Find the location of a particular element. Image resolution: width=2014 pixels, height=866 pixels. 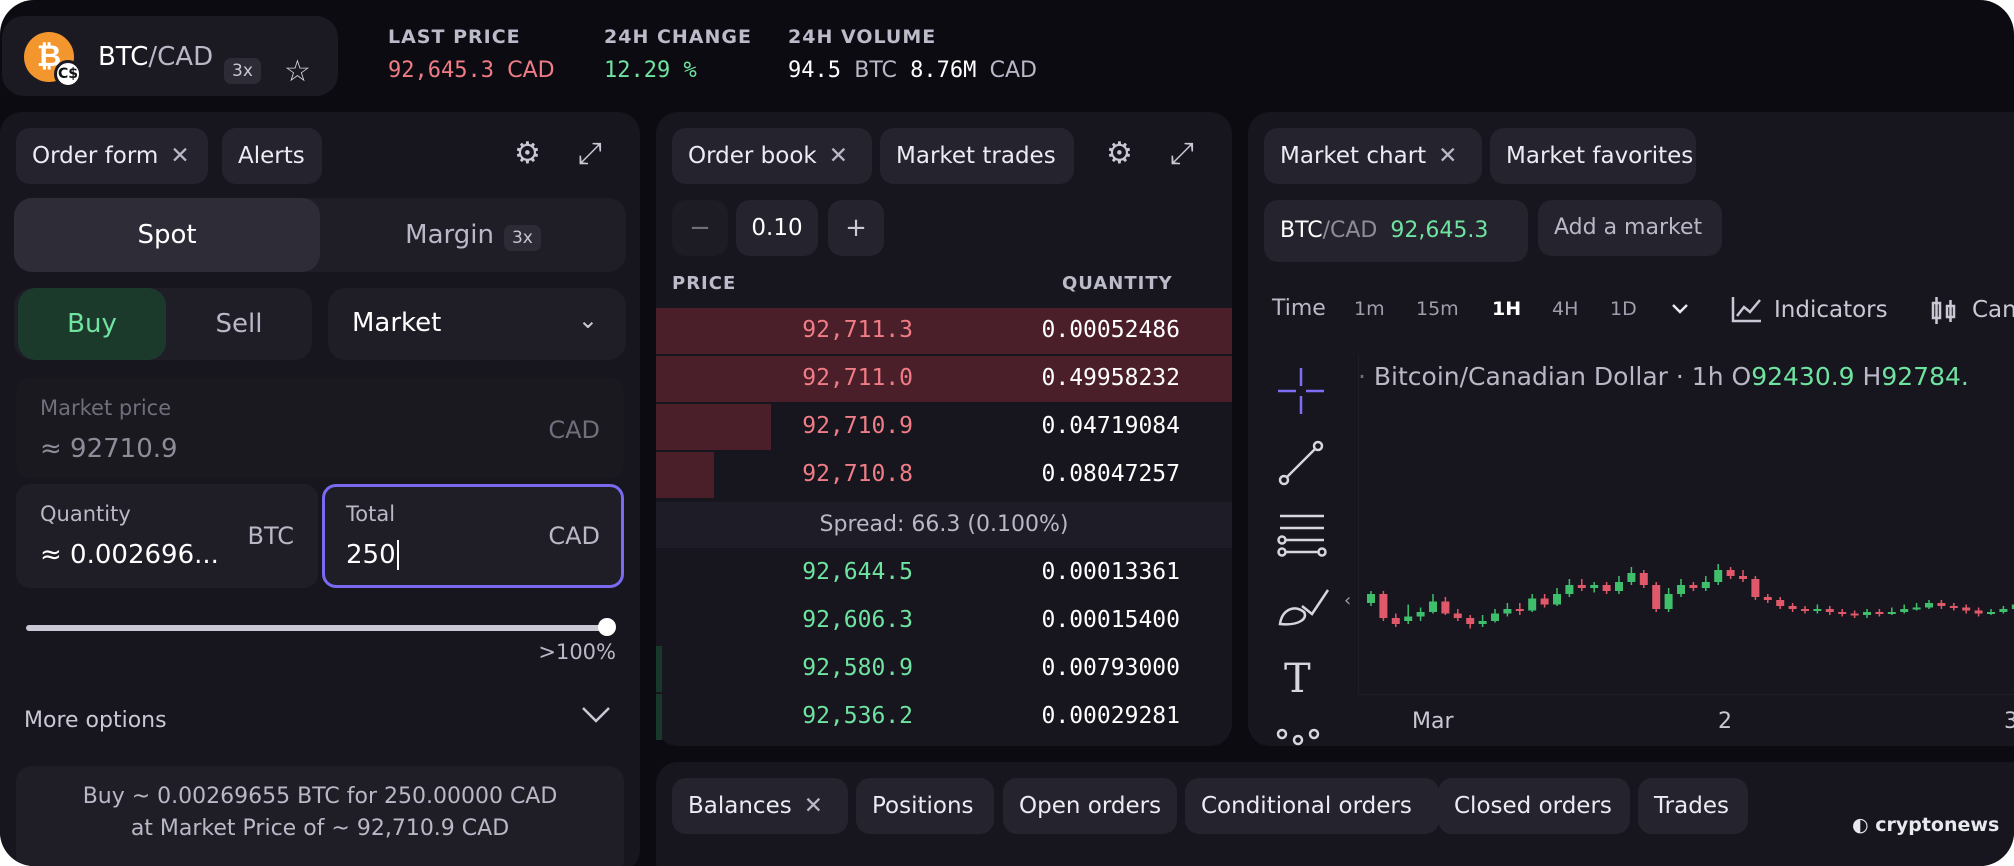

indicators-icon is located at coordinates (1747, 311).